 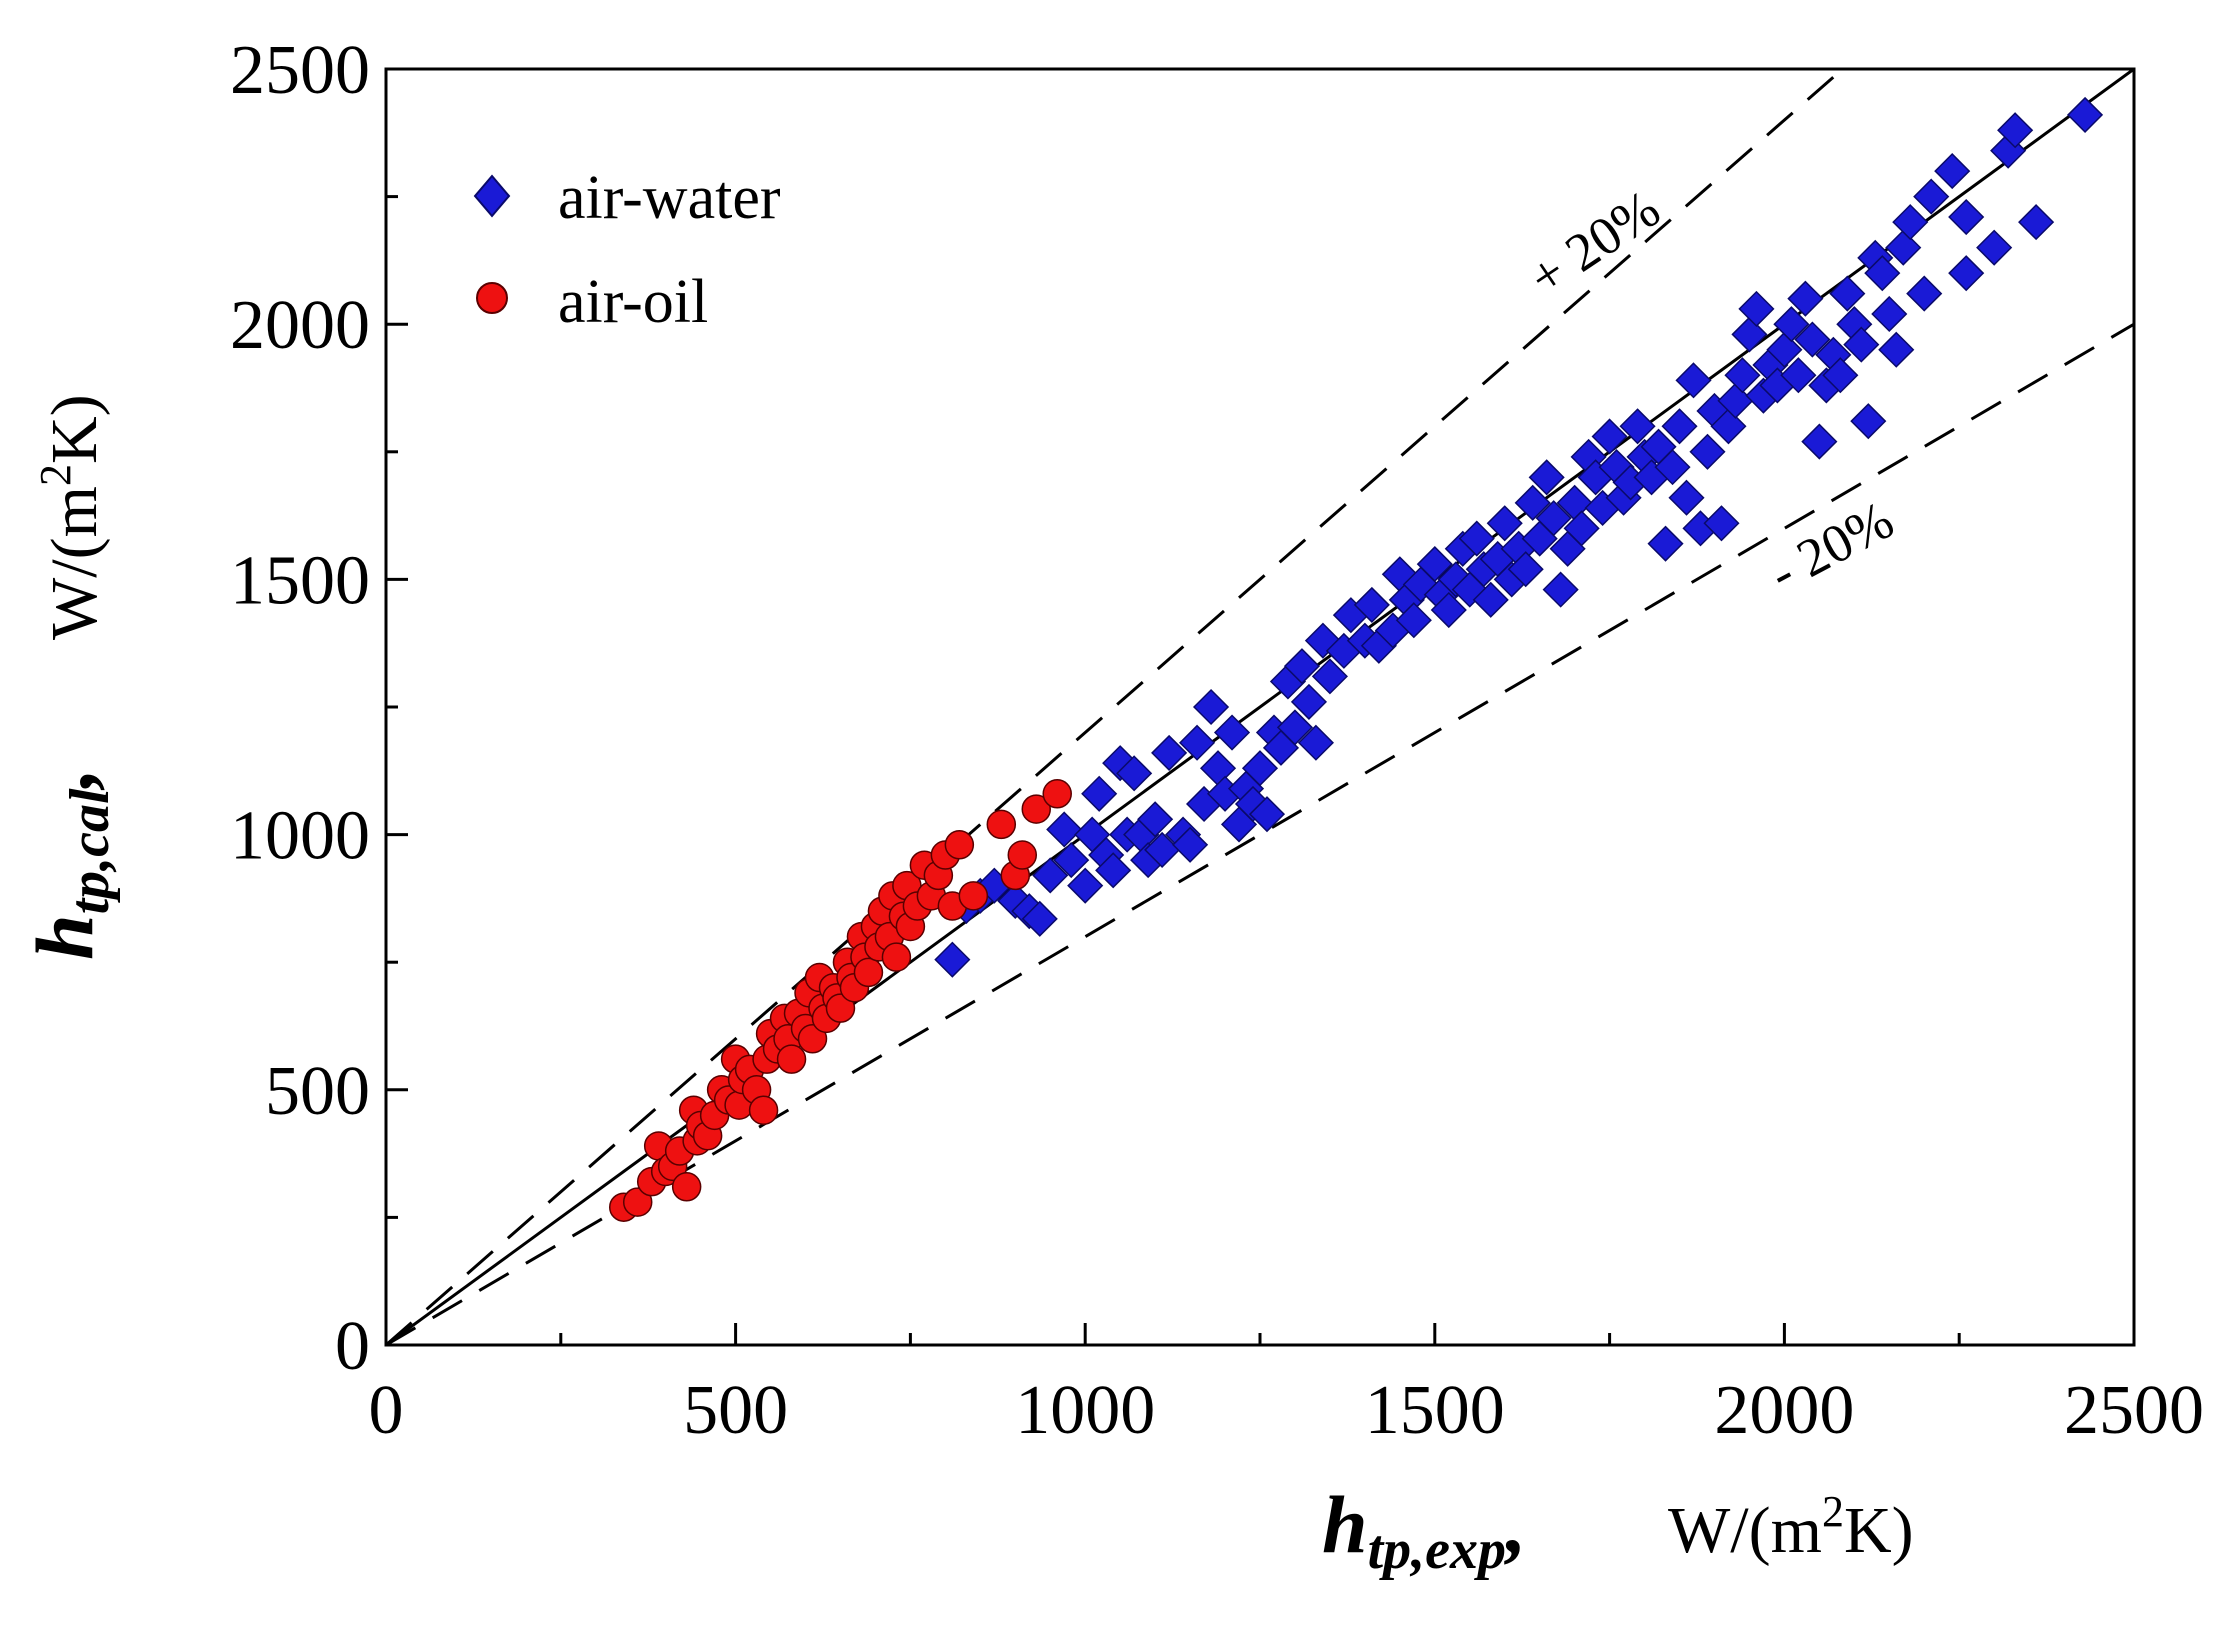 What do you see at coordinates (735, 1410) in the screenshot?
I see `x-tick-label: 500` at bounding box center [735, 1410].